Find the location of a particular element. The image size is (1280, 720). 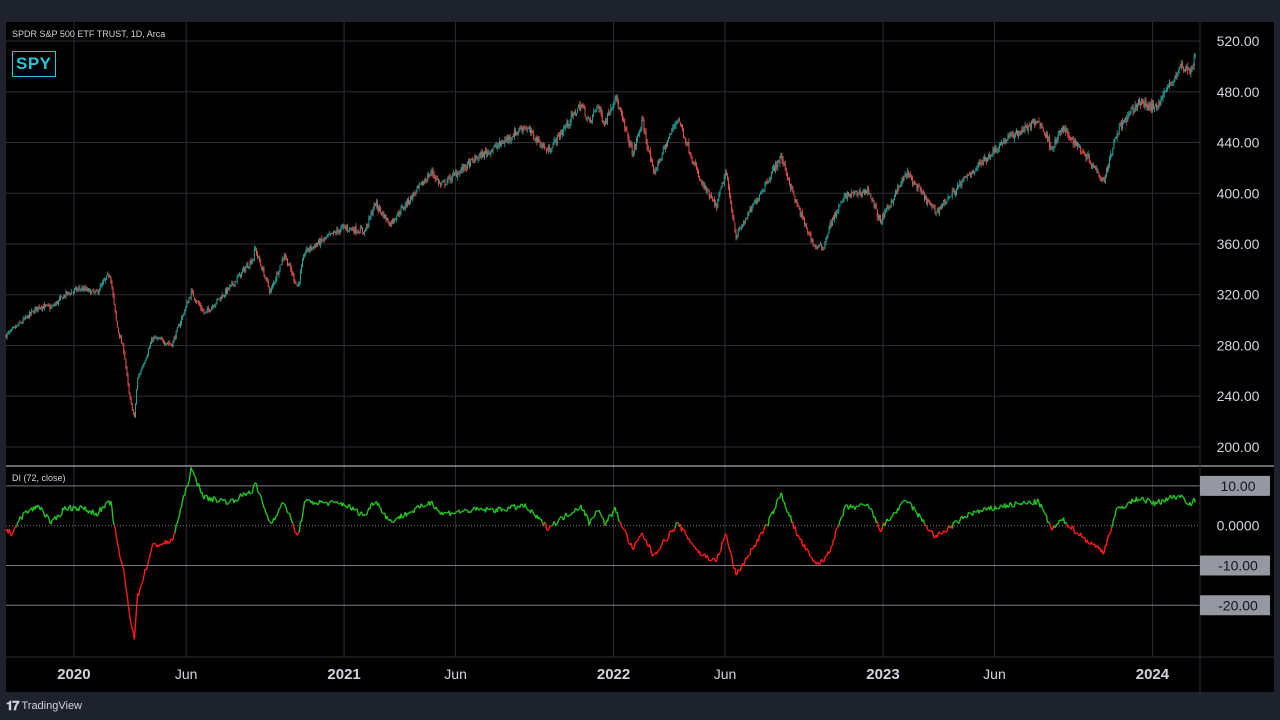

brand-name: TradingView is located at coordinates (52, 706).